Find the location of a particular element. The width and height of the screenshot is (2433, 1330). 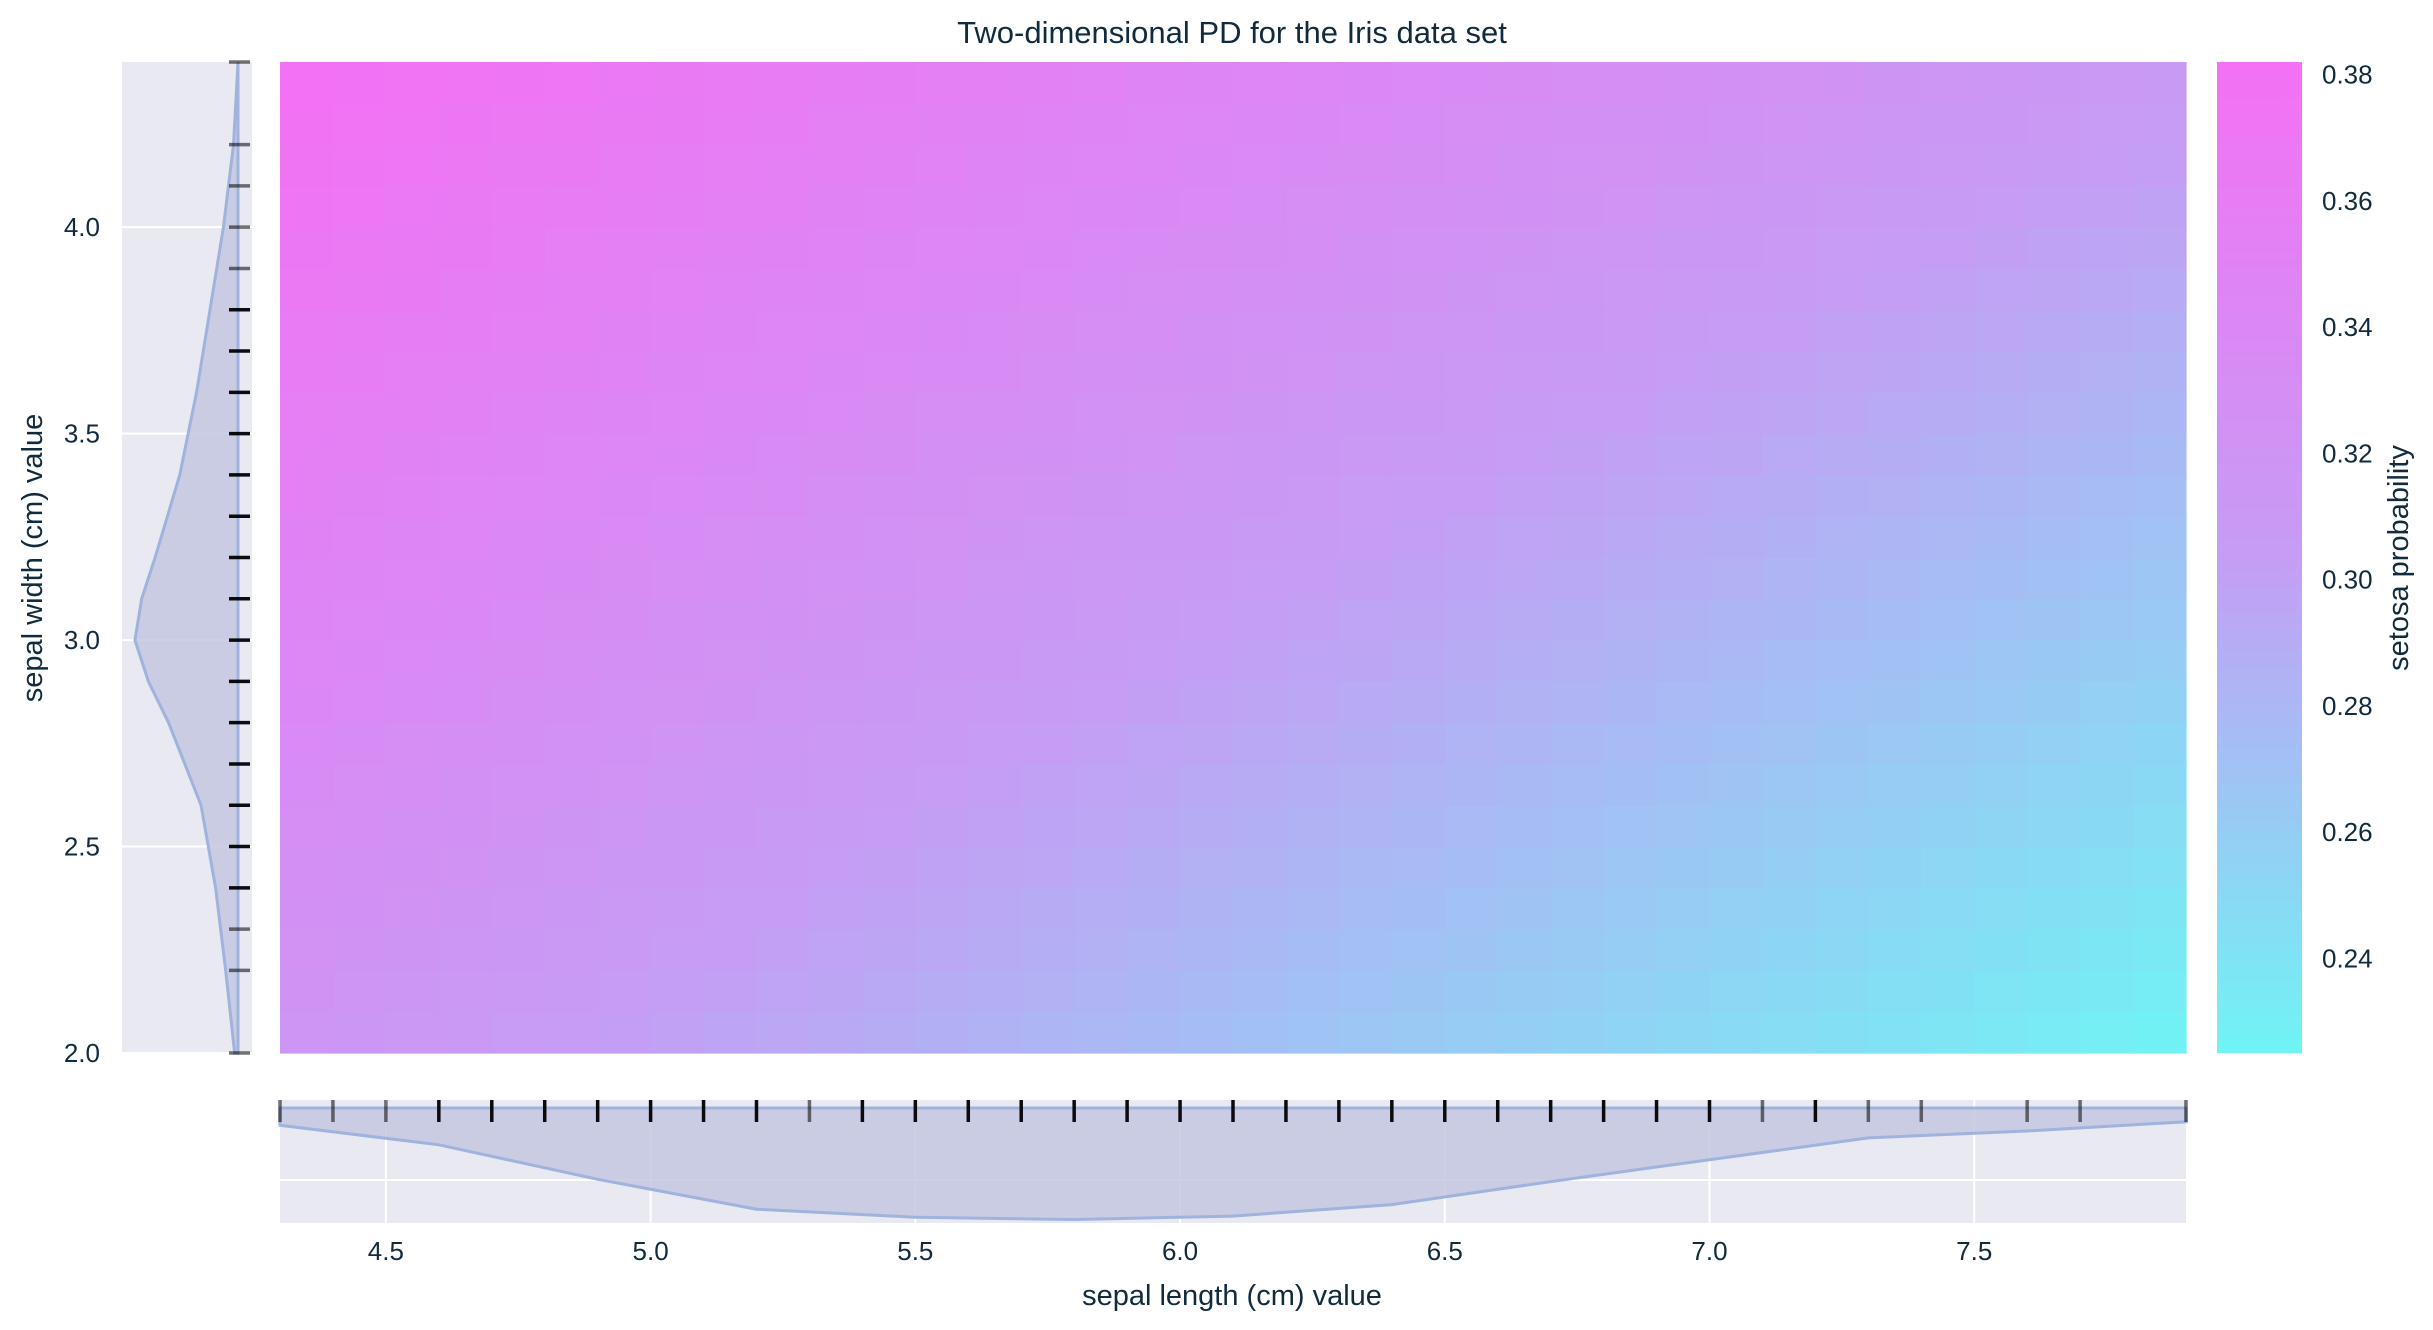

colorbar-tick-label: 0.30 is located at coordinates (2347, 580).